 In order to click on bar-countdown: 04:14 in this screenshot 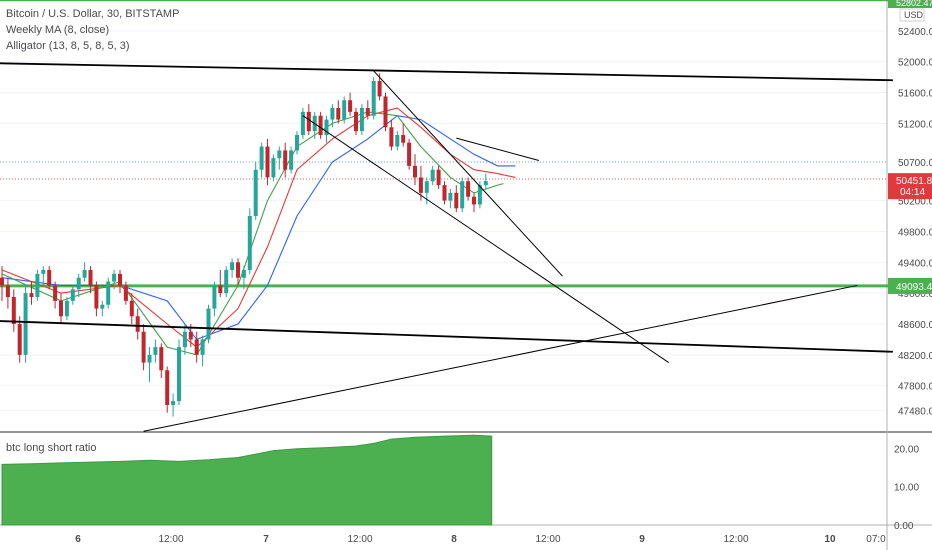, I will do `click(912, 192)`.